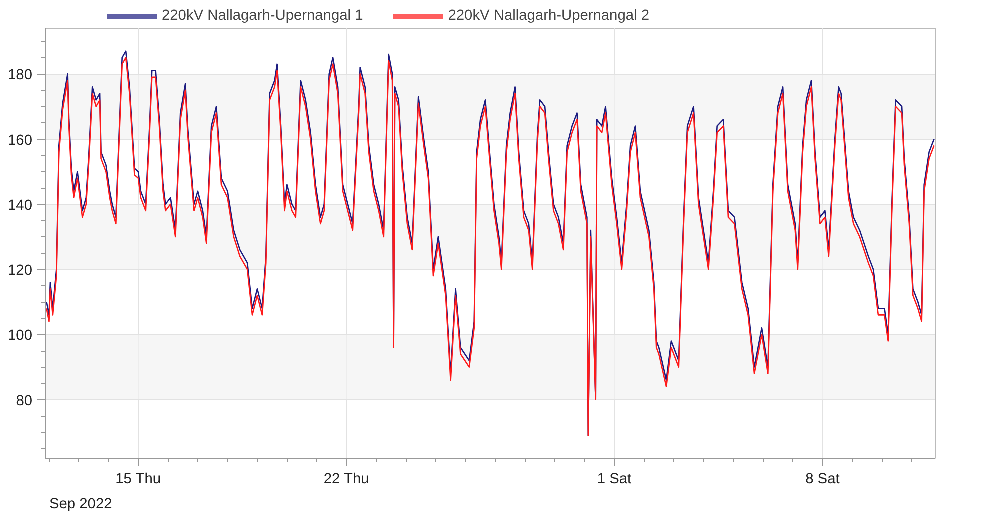 This screenshot has width=983, height=526. I want to click on x-tick-label: 8 Sat, so click(823, 480).